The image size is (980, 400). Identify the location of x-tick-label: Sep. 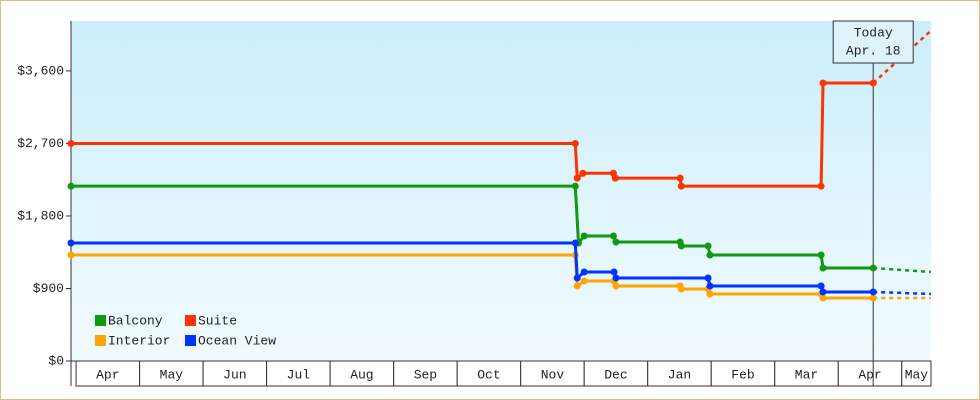
(425, 374).